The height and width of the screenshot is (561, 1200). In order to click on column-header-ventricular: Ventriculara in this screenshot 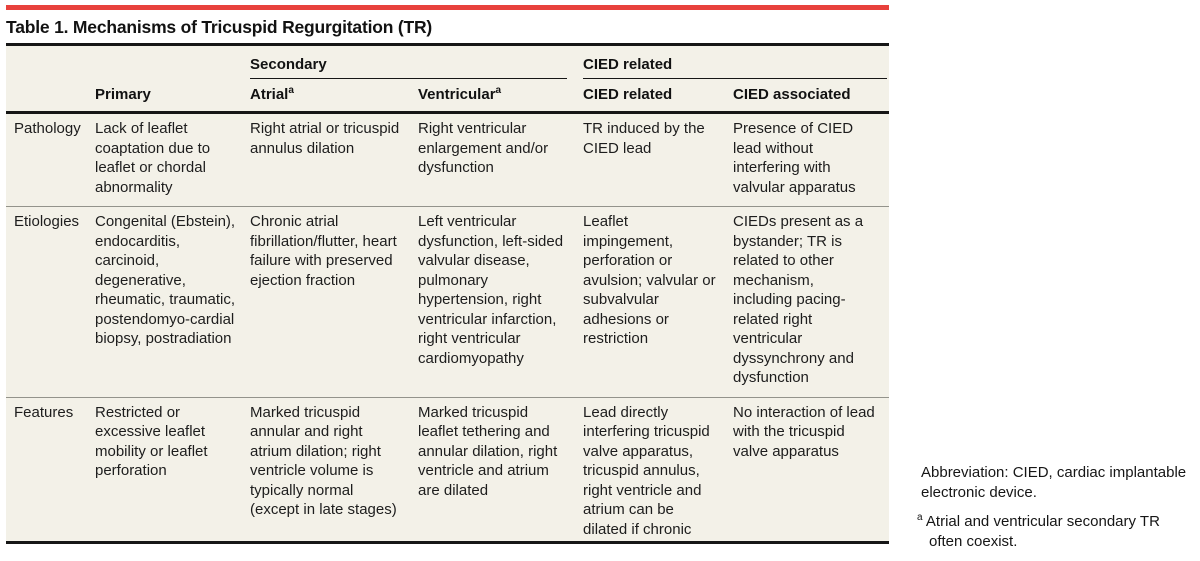, I will do `click(501, 96)`.